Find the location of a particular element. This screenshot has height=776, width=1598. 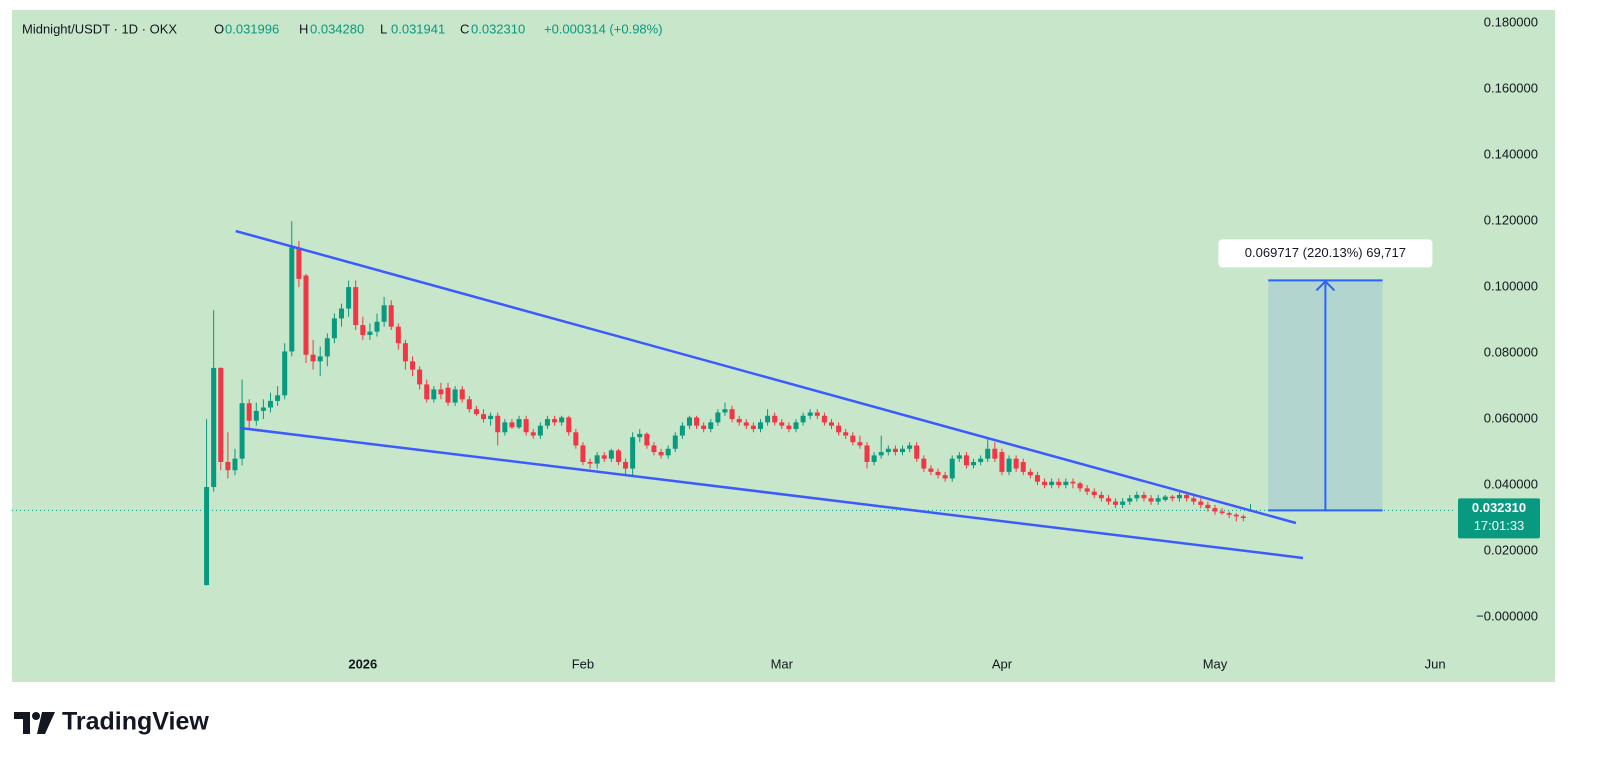

price-tag-value: 0.032310 is located at coordinates (1499, 507).